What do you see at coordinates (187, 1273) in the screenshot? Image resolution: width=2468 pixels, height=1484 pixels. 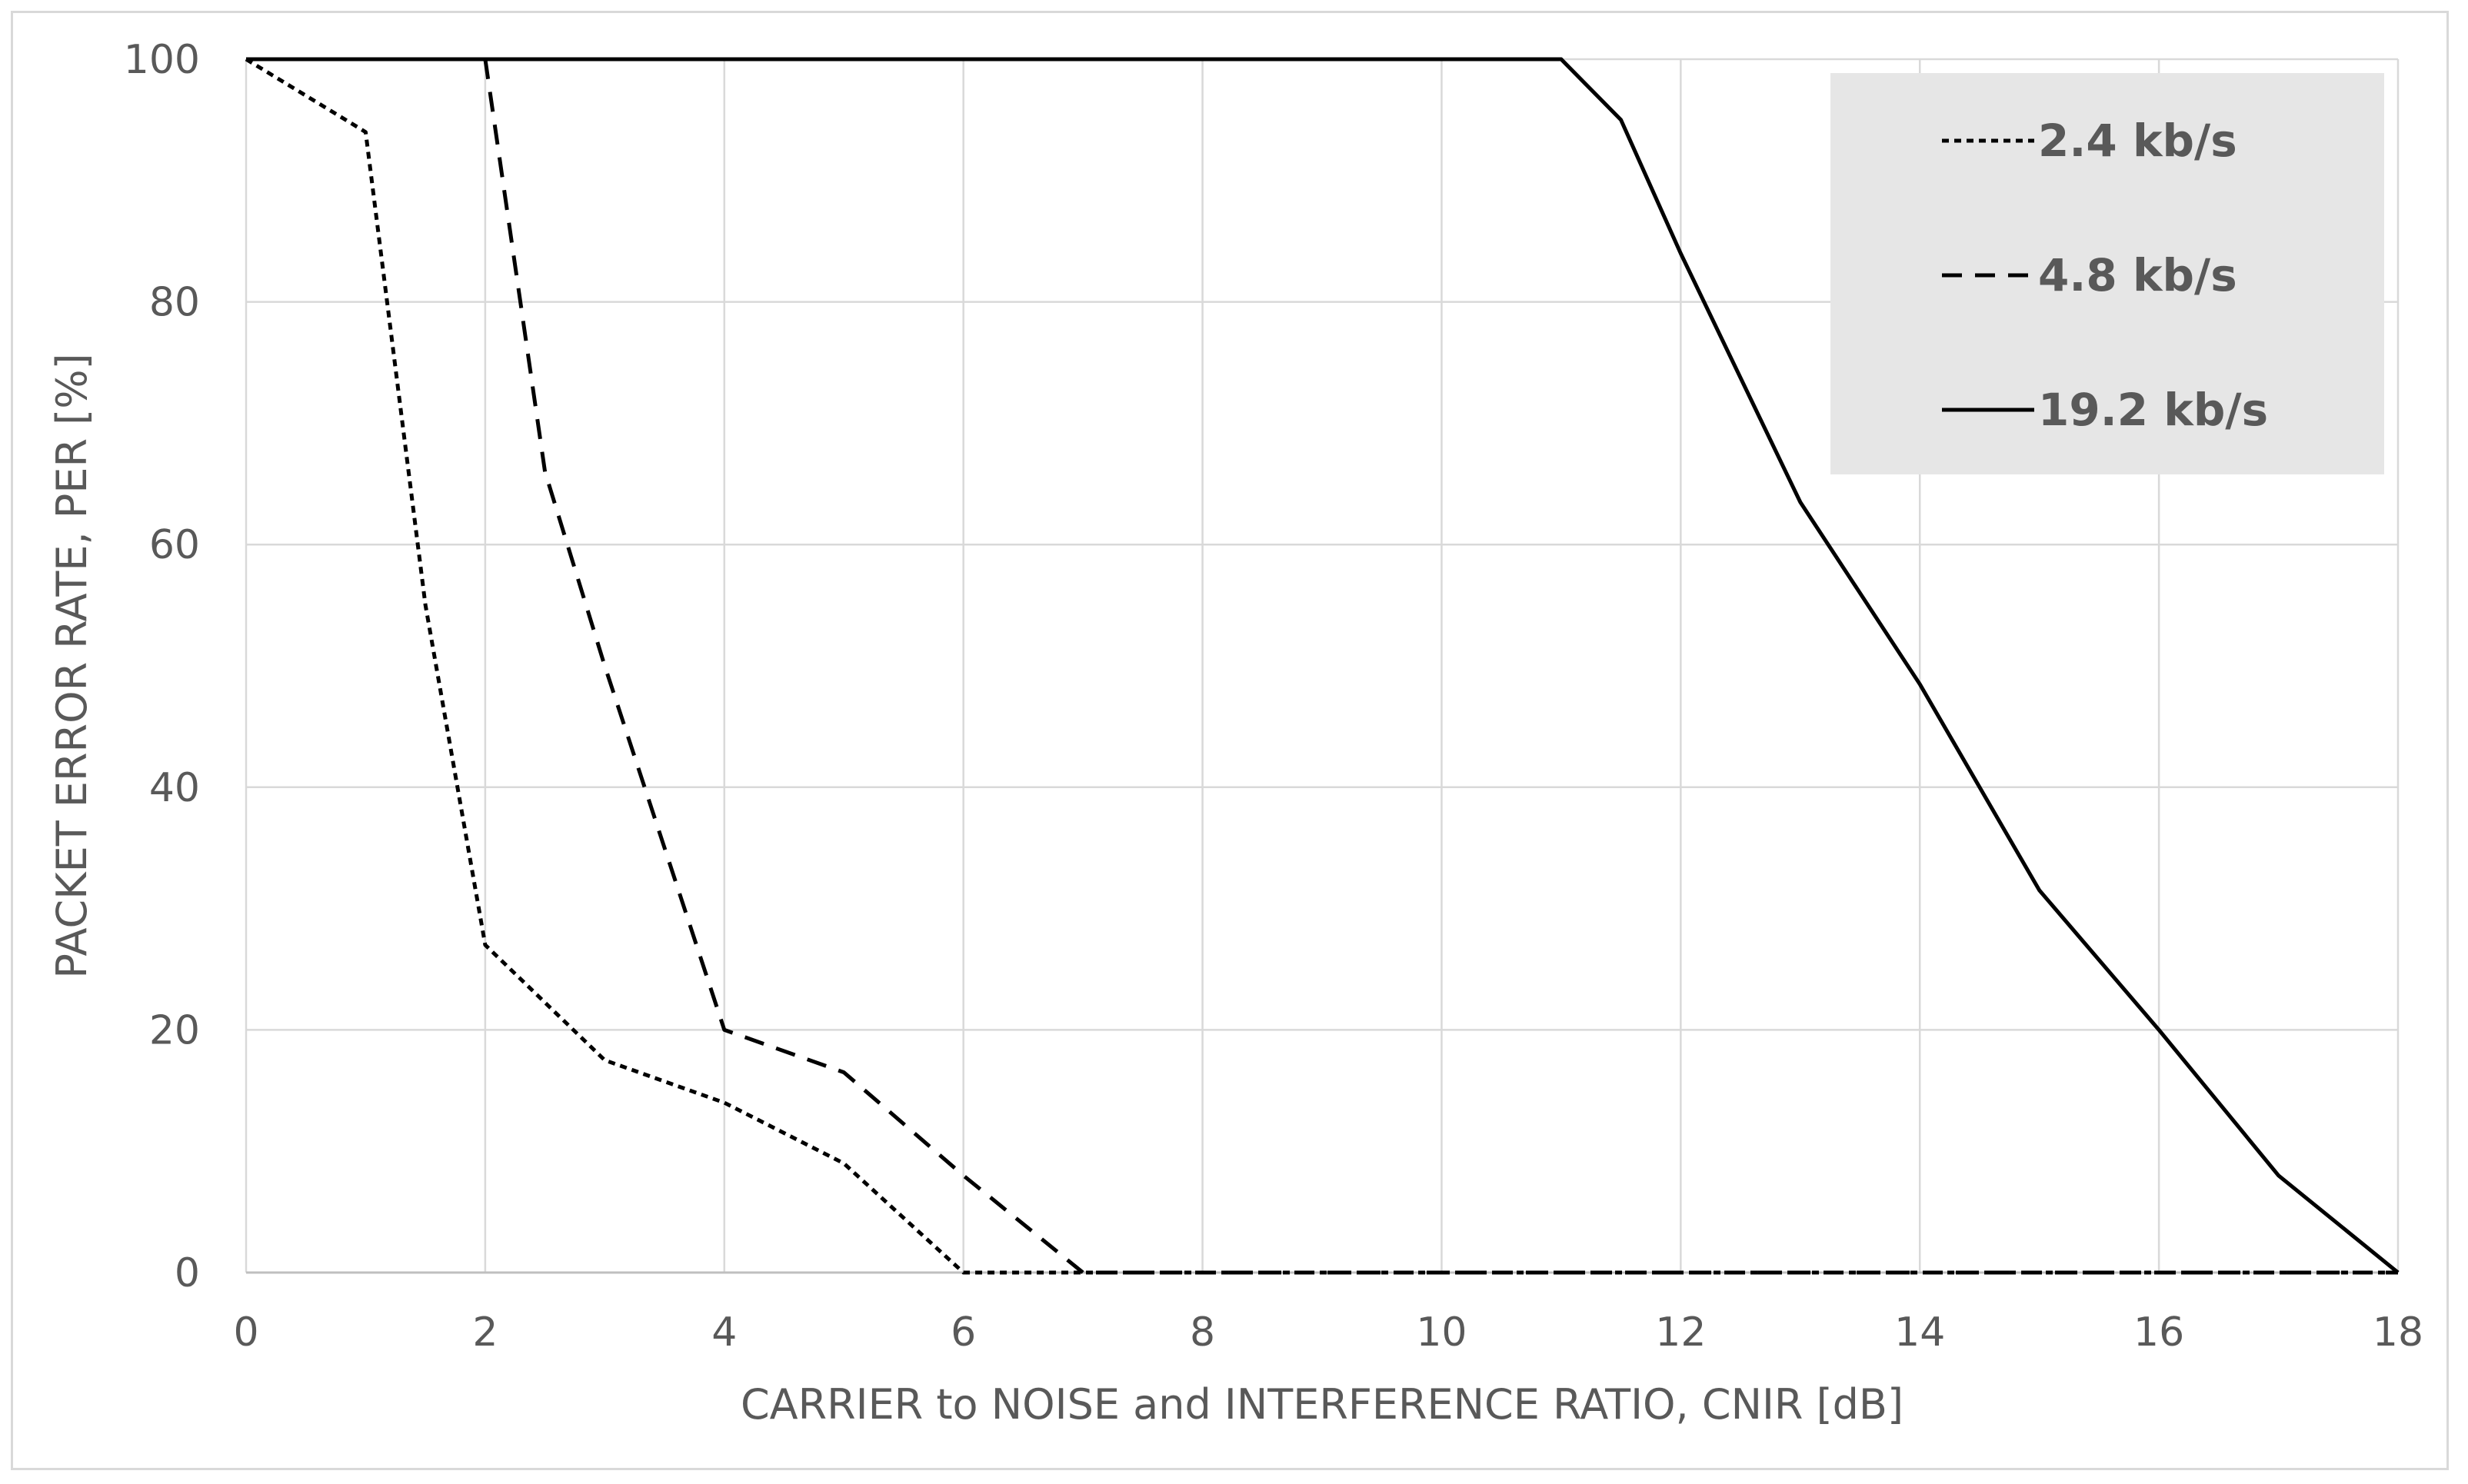 I see `y-tick-label-0: 0` at bounding box center [187, 1273].